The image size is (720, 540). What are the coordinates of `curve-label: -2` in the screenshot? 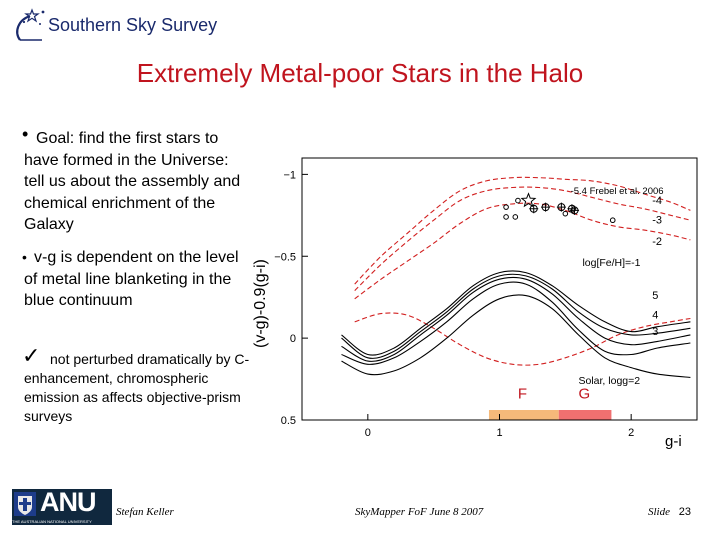 It's located at (657, 242).